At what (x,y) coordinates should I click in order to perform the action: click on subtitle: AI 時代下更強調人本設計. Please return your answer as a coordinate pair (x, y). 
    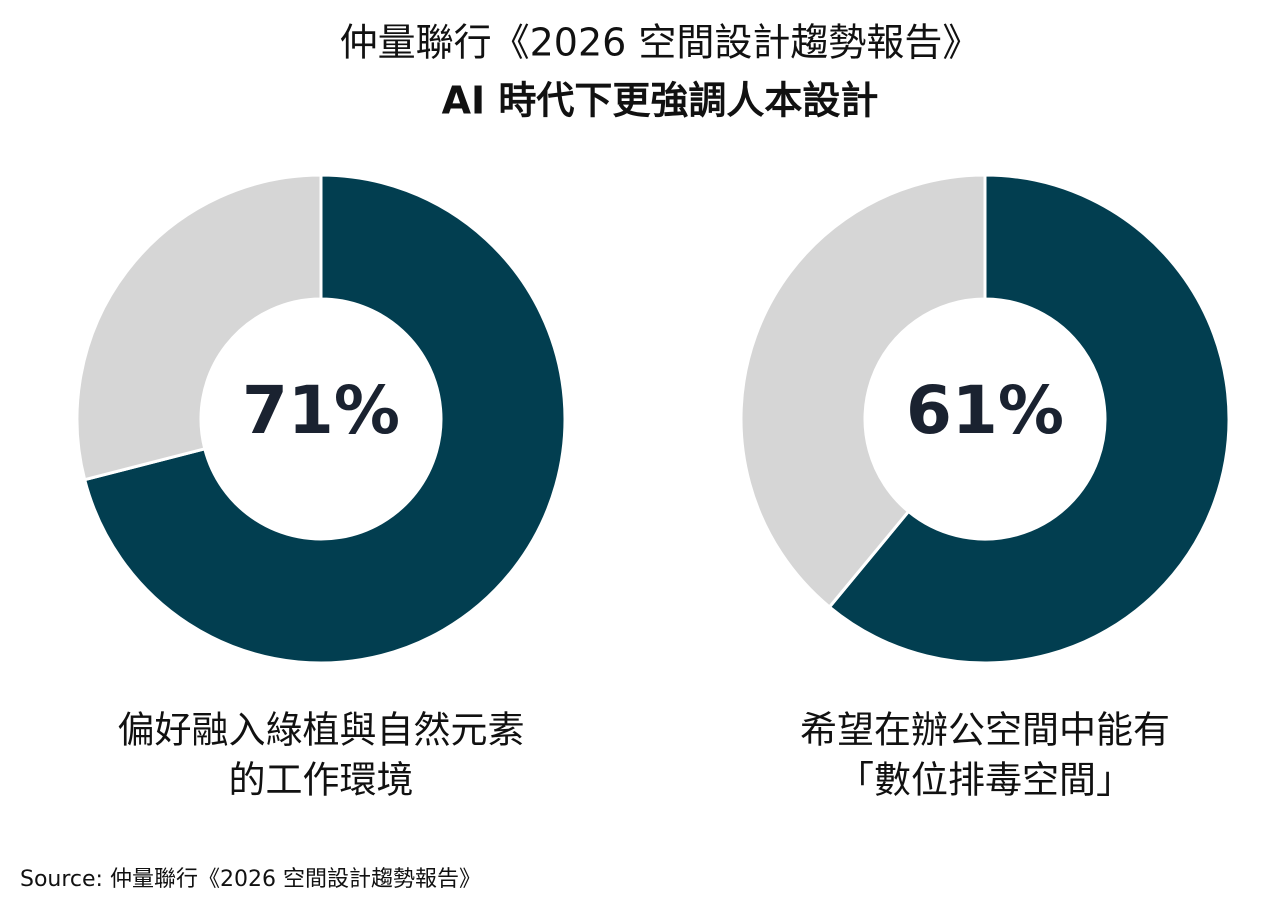
    Looking at the image, I should click on (660, 101).